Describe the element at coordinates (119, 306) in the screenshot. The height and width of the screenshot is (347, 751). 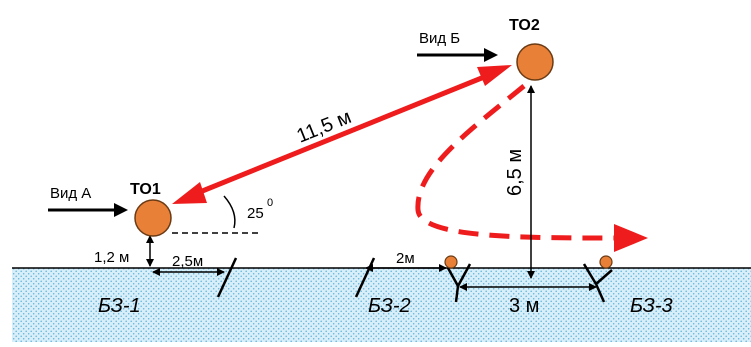
I see `label-zone-bz1: БЗ-1` at that location.